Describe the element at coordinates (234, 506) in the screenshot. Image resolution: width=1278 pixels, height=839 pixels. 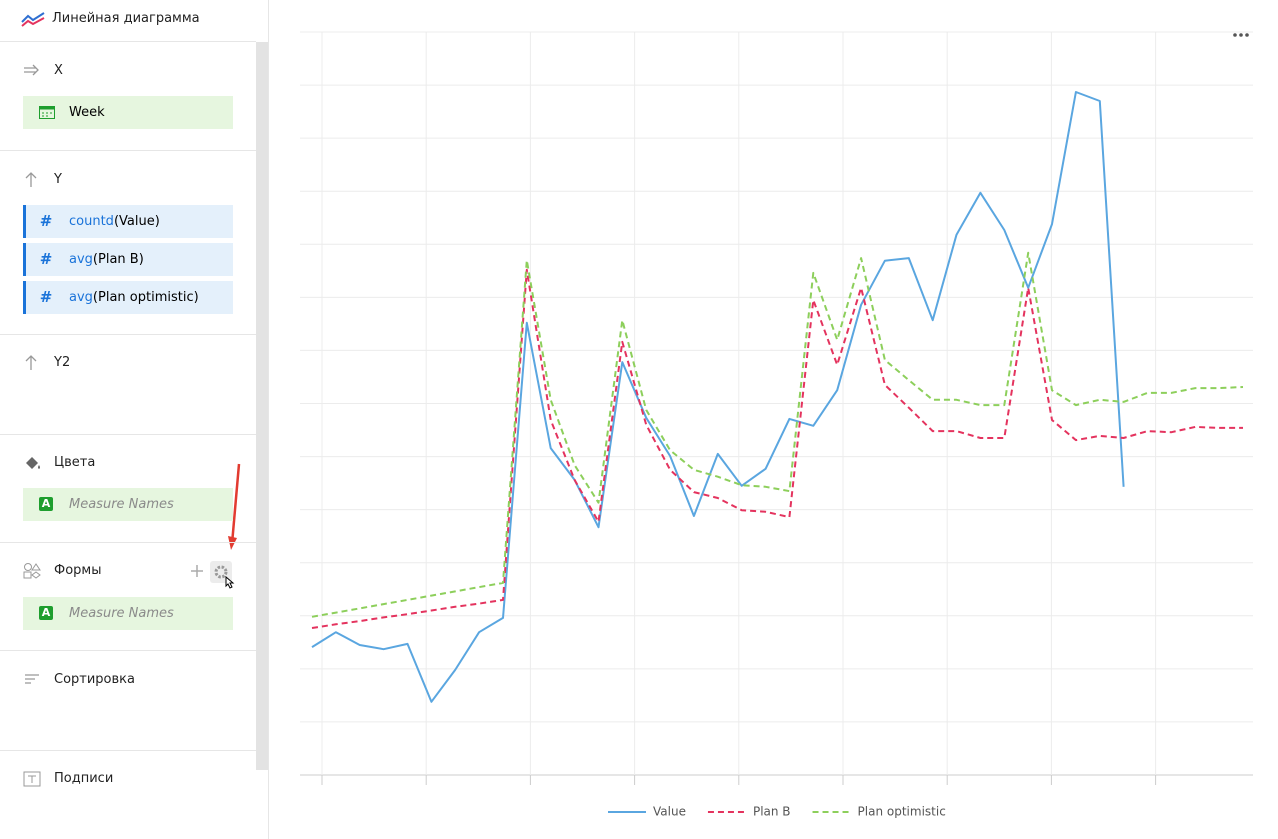
I see `annotation-arrow` at that location.